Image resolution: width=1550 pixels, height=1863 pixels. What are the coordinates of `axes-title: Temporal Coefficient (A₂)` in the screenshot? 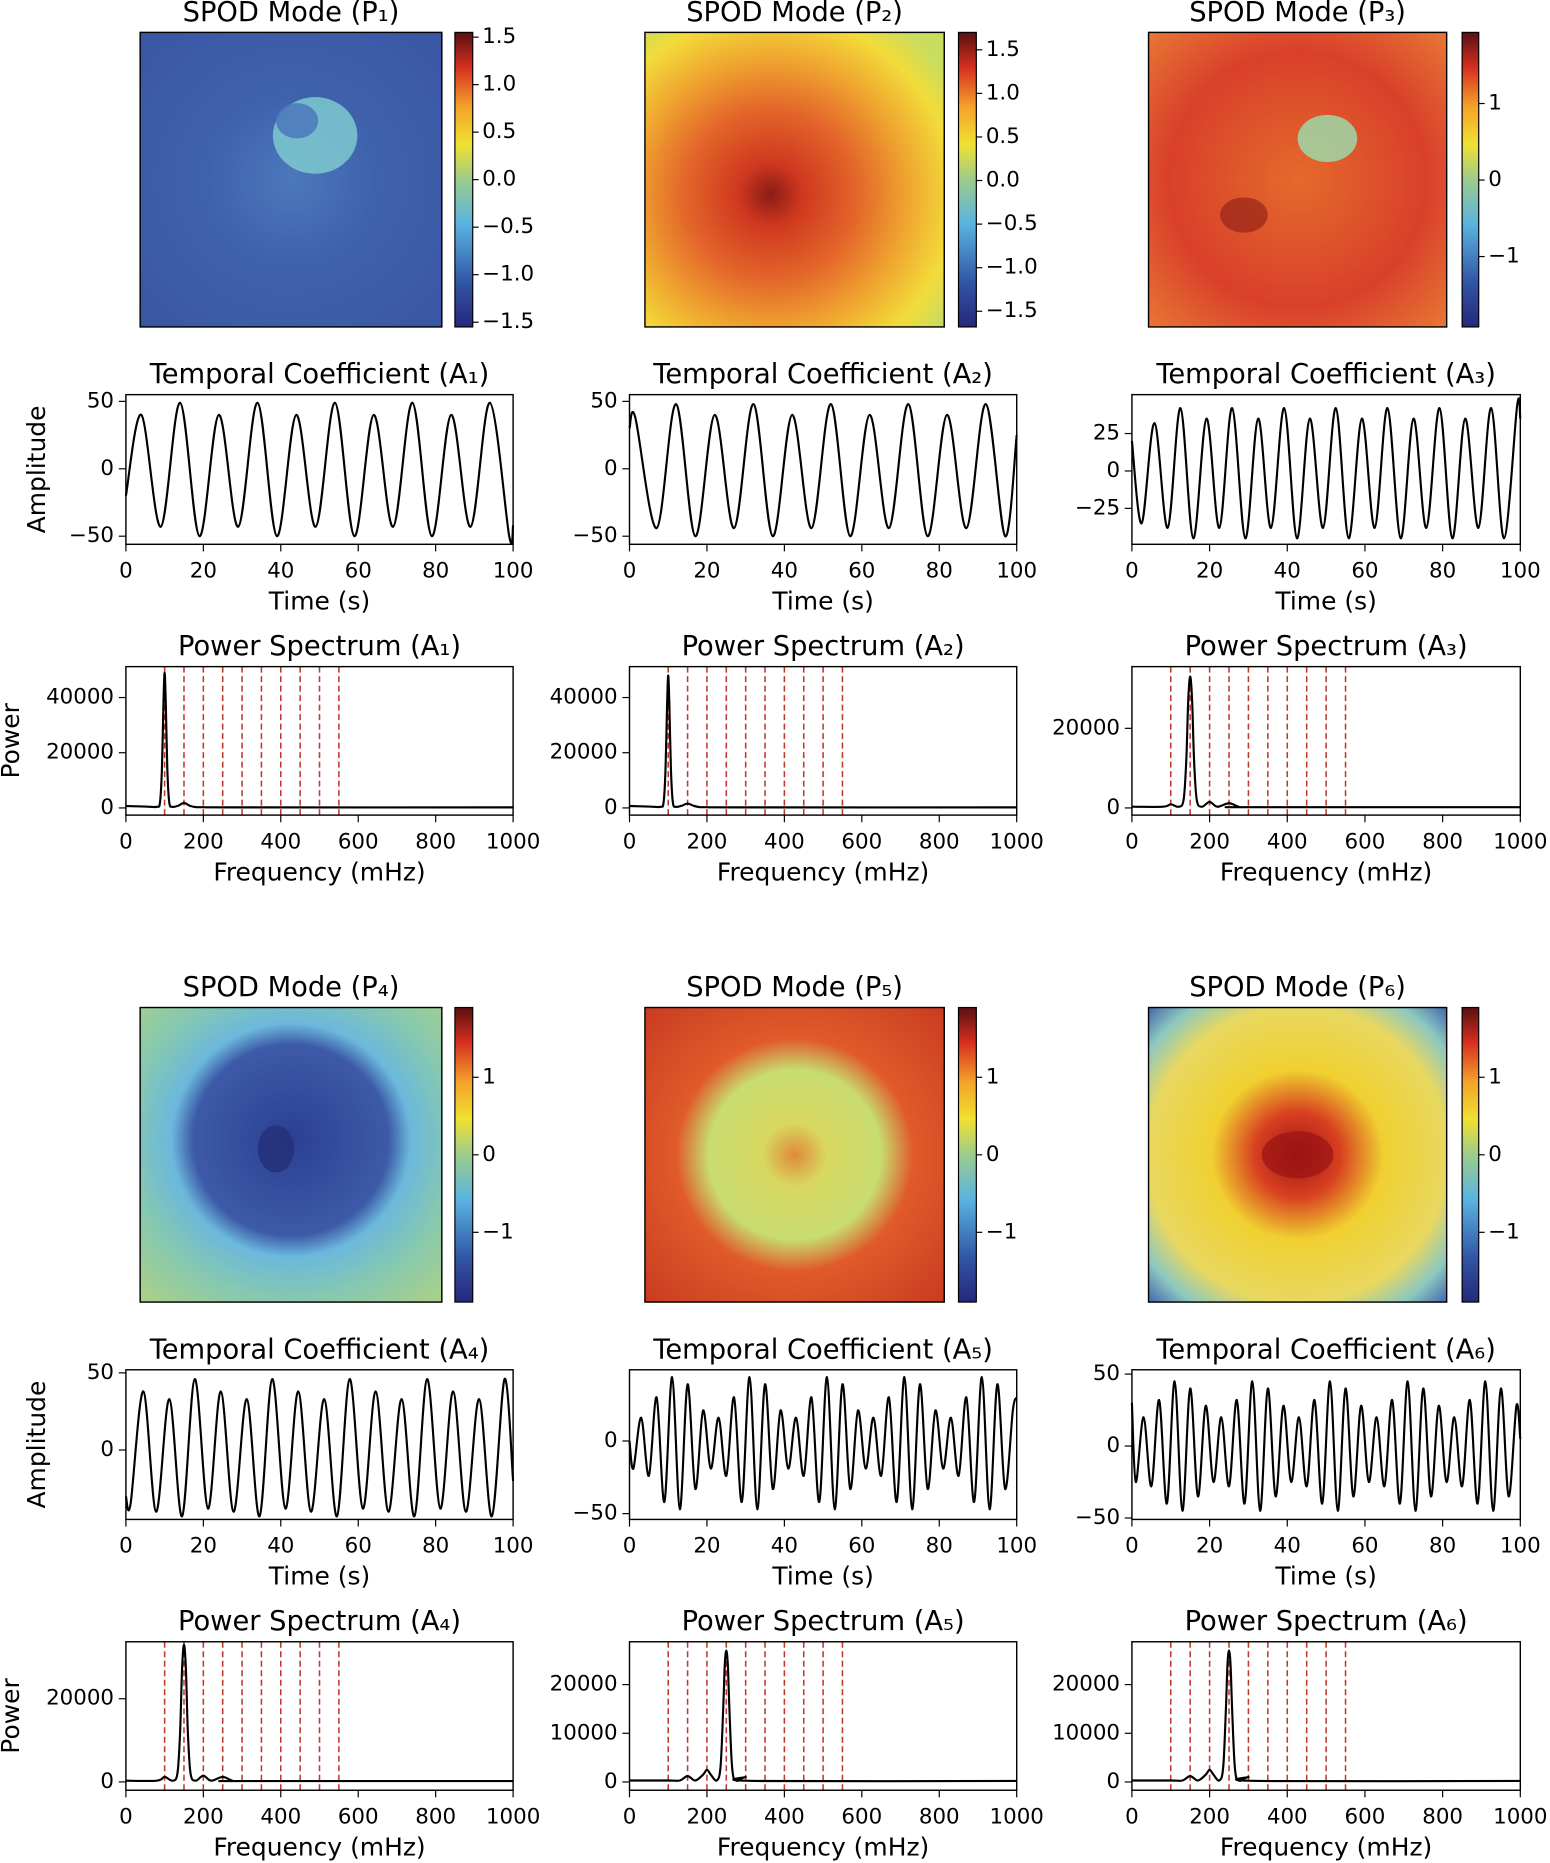 It's located at (822, 374).